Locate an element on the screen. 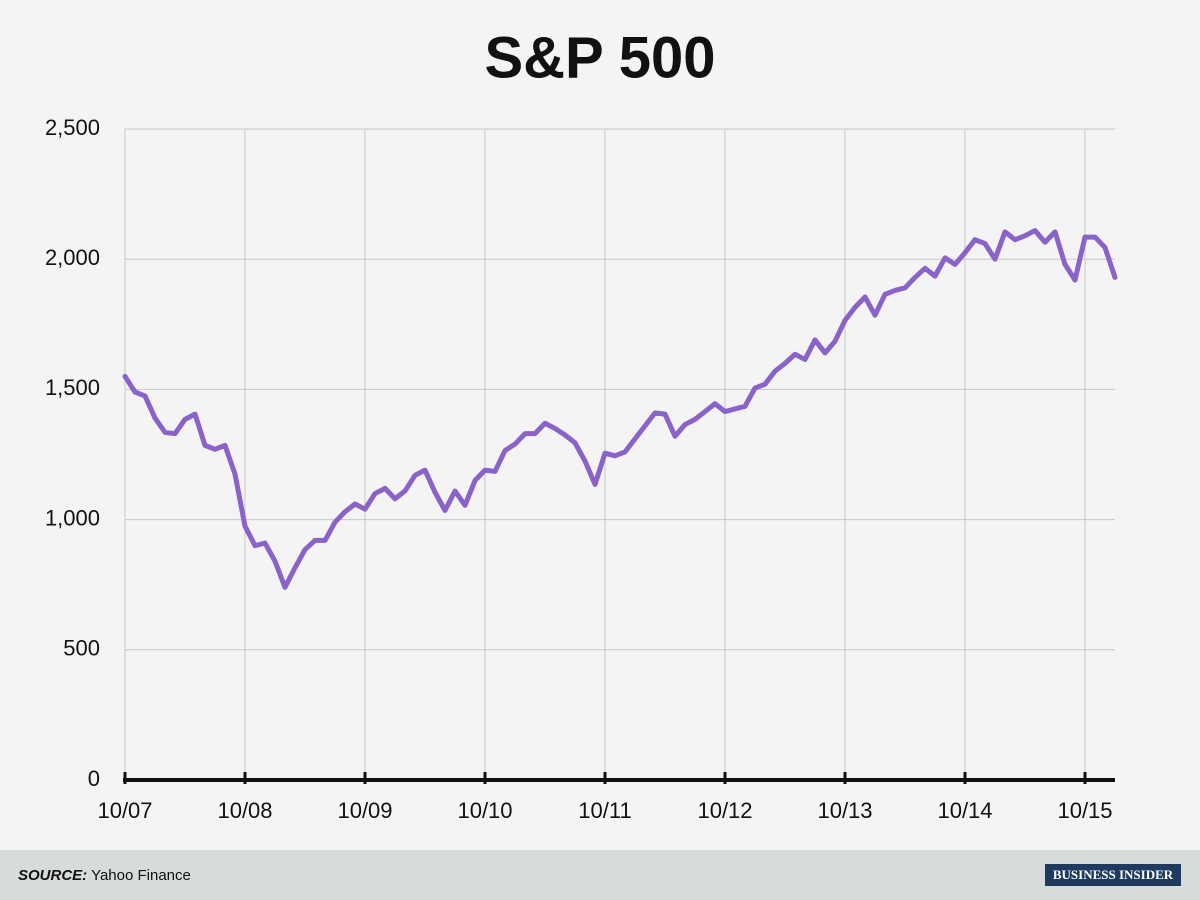 The image size is (1200, 900). source: SOURCE: Yahoo Finance is located at coordinates (104, 875).